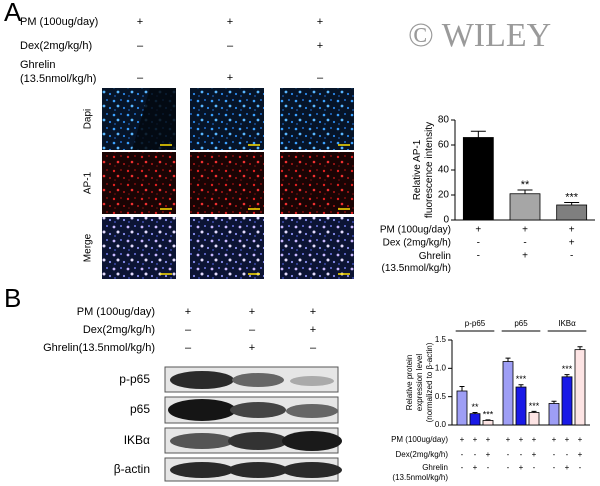 The width and height of the screenshot is (600, 486). Describe the element at coordinates (253, 424) in the screenshot. I see `western-blot` at that location.